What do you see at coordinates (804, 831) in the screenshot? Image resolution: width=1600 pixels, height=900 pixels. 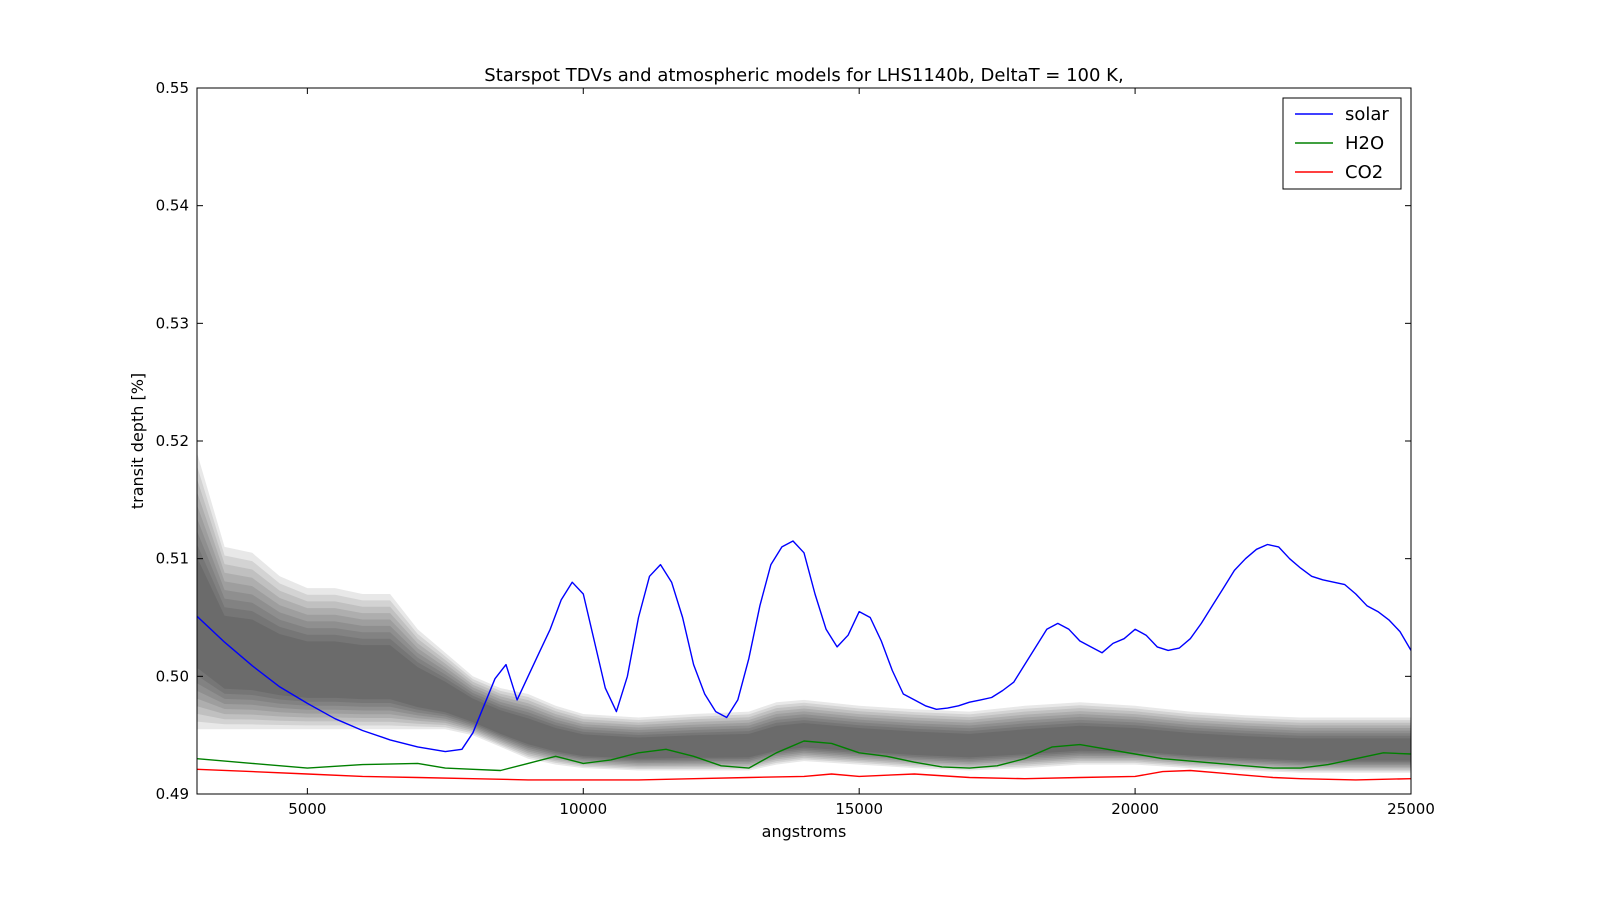 I see `x-axis-label: angstroms` at bounding box center [804, 831].